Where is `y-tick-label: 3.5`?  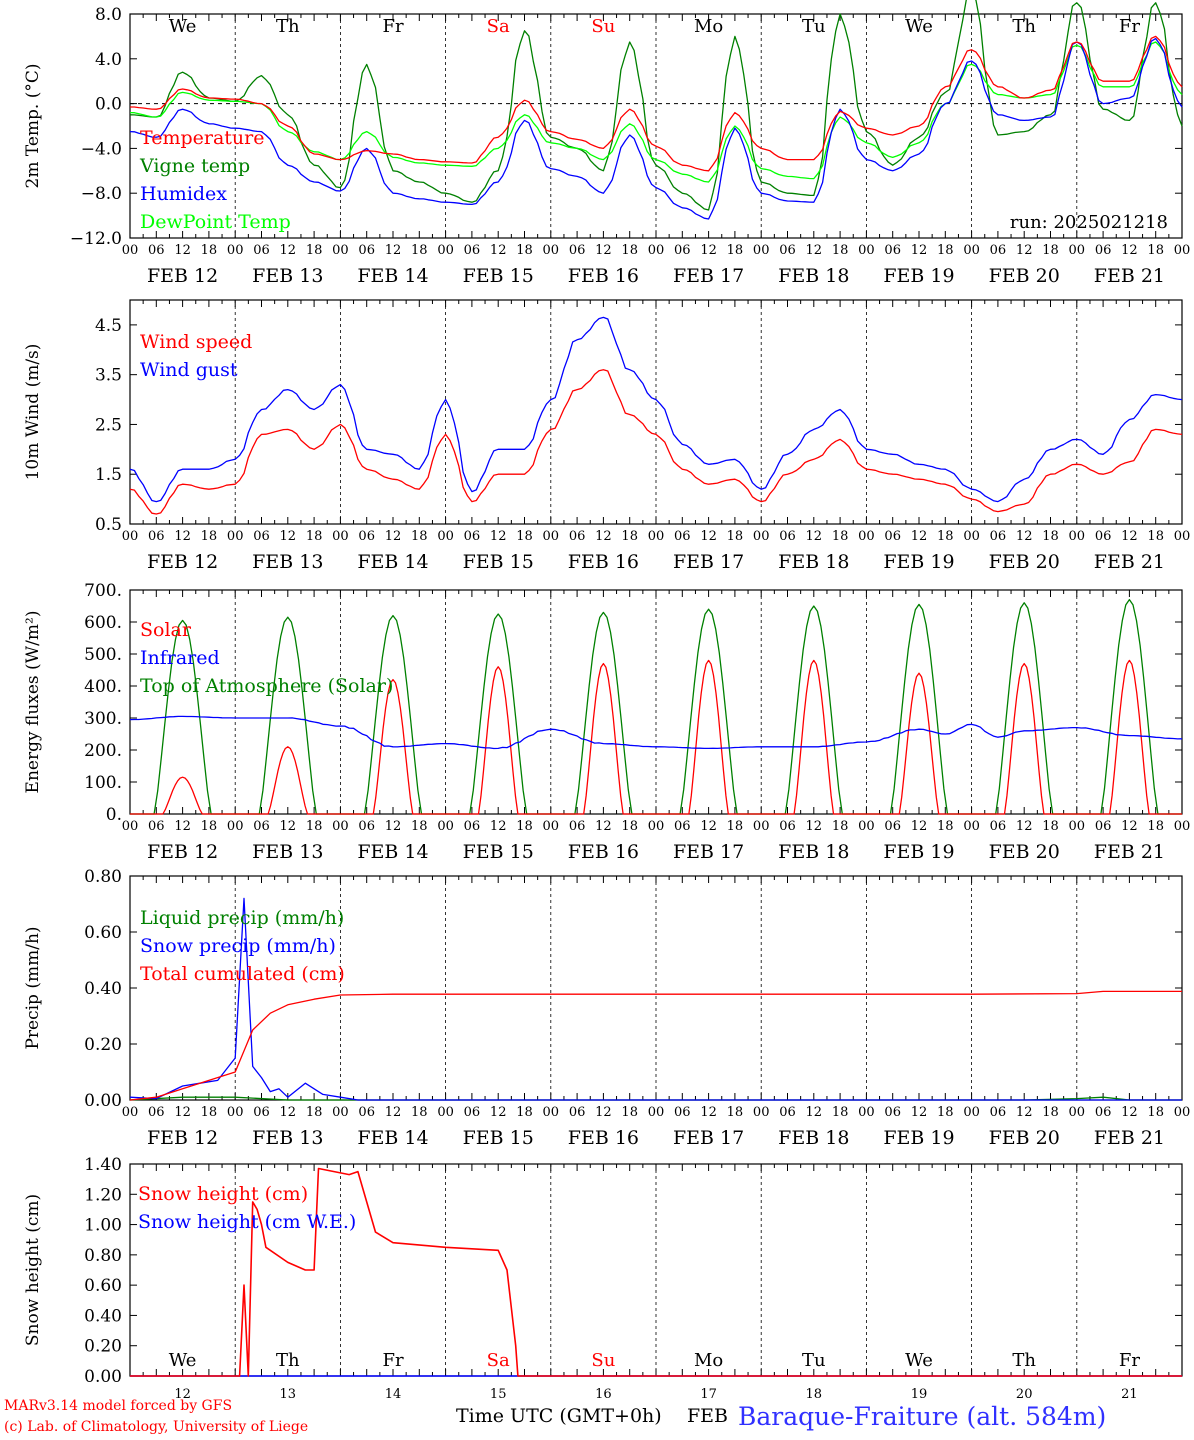 y-tick-label: 3.5 is located at coordinates (108, 376).